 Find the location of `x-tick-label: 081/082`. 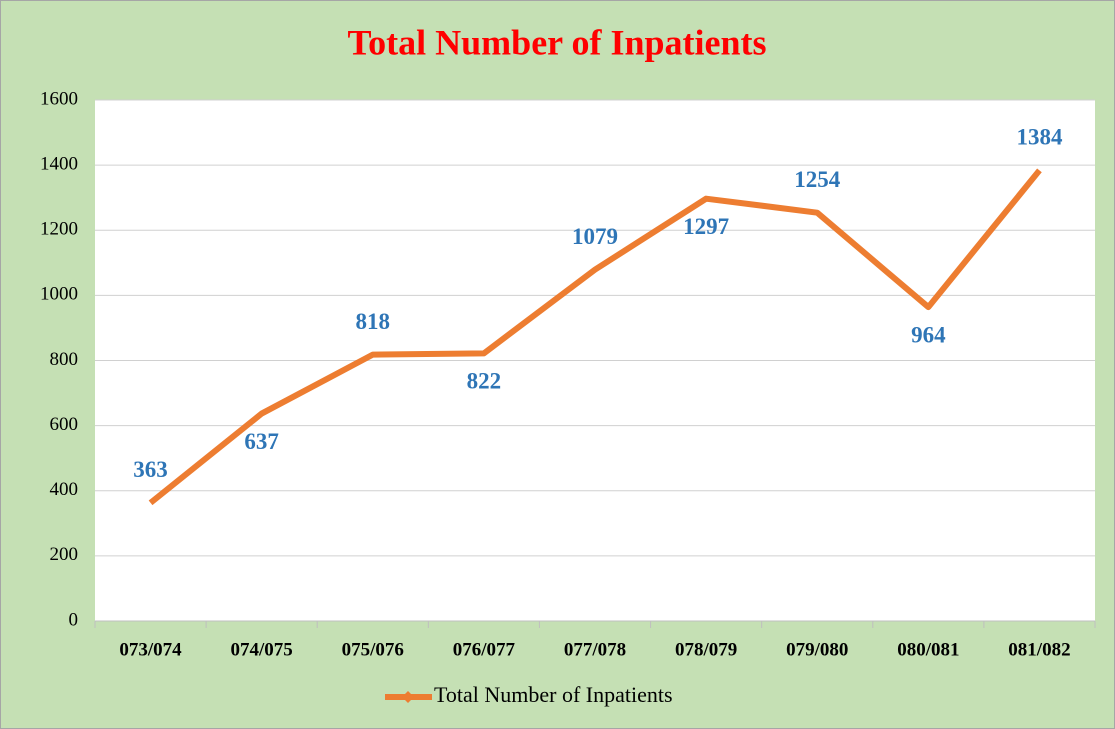

x-tick-label: 081/082 is located at coordinates (1039, 649).